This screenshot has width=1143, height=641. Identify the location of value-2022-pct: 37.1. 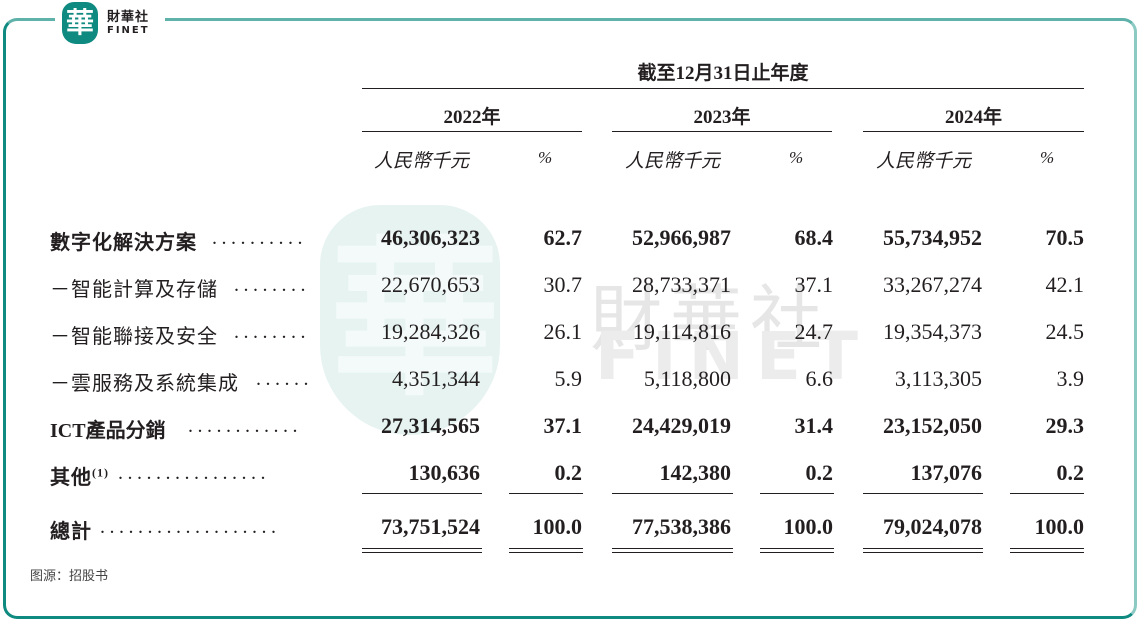
(563, 425).